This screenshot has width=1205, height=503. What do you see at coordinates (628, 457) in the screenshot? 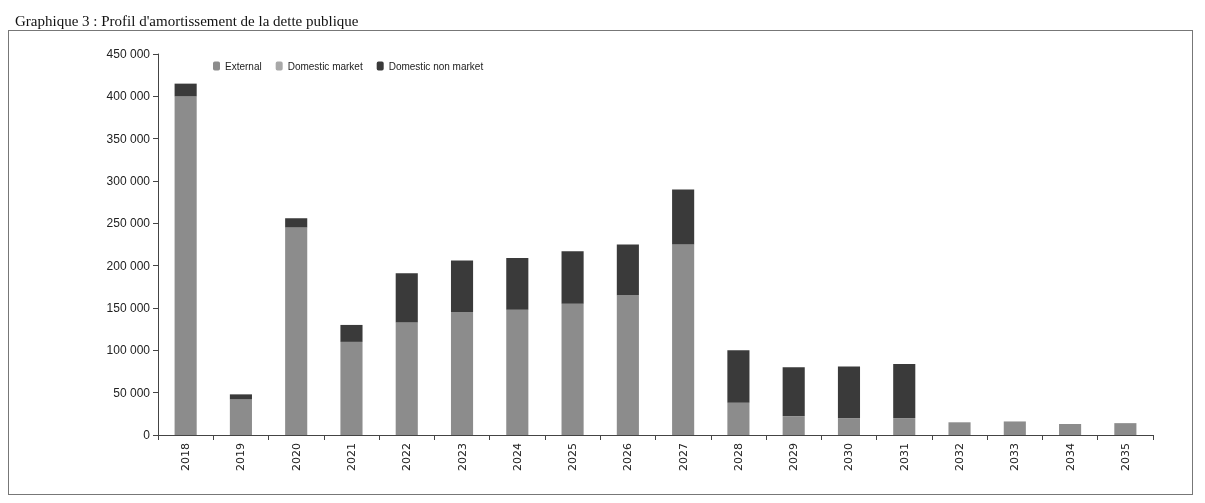
I see `x-tick-label: 2026` at bounding box center [628, 457].